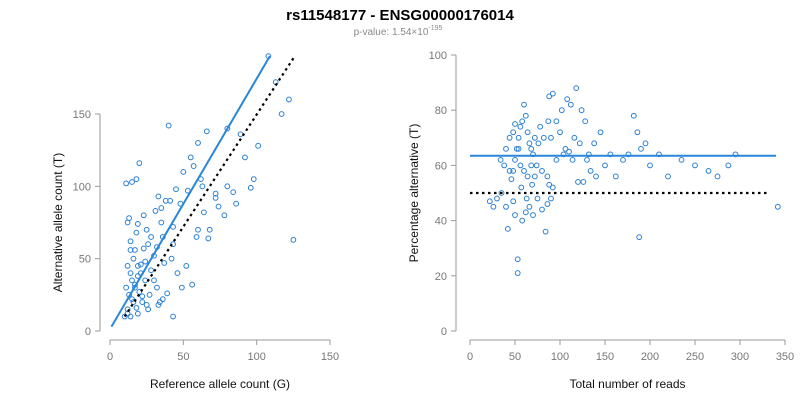  What do you see at coordinates (85, 260) in the screenshot?
I see `left-y-tick-label: 50` at bounding box center [85, 260].